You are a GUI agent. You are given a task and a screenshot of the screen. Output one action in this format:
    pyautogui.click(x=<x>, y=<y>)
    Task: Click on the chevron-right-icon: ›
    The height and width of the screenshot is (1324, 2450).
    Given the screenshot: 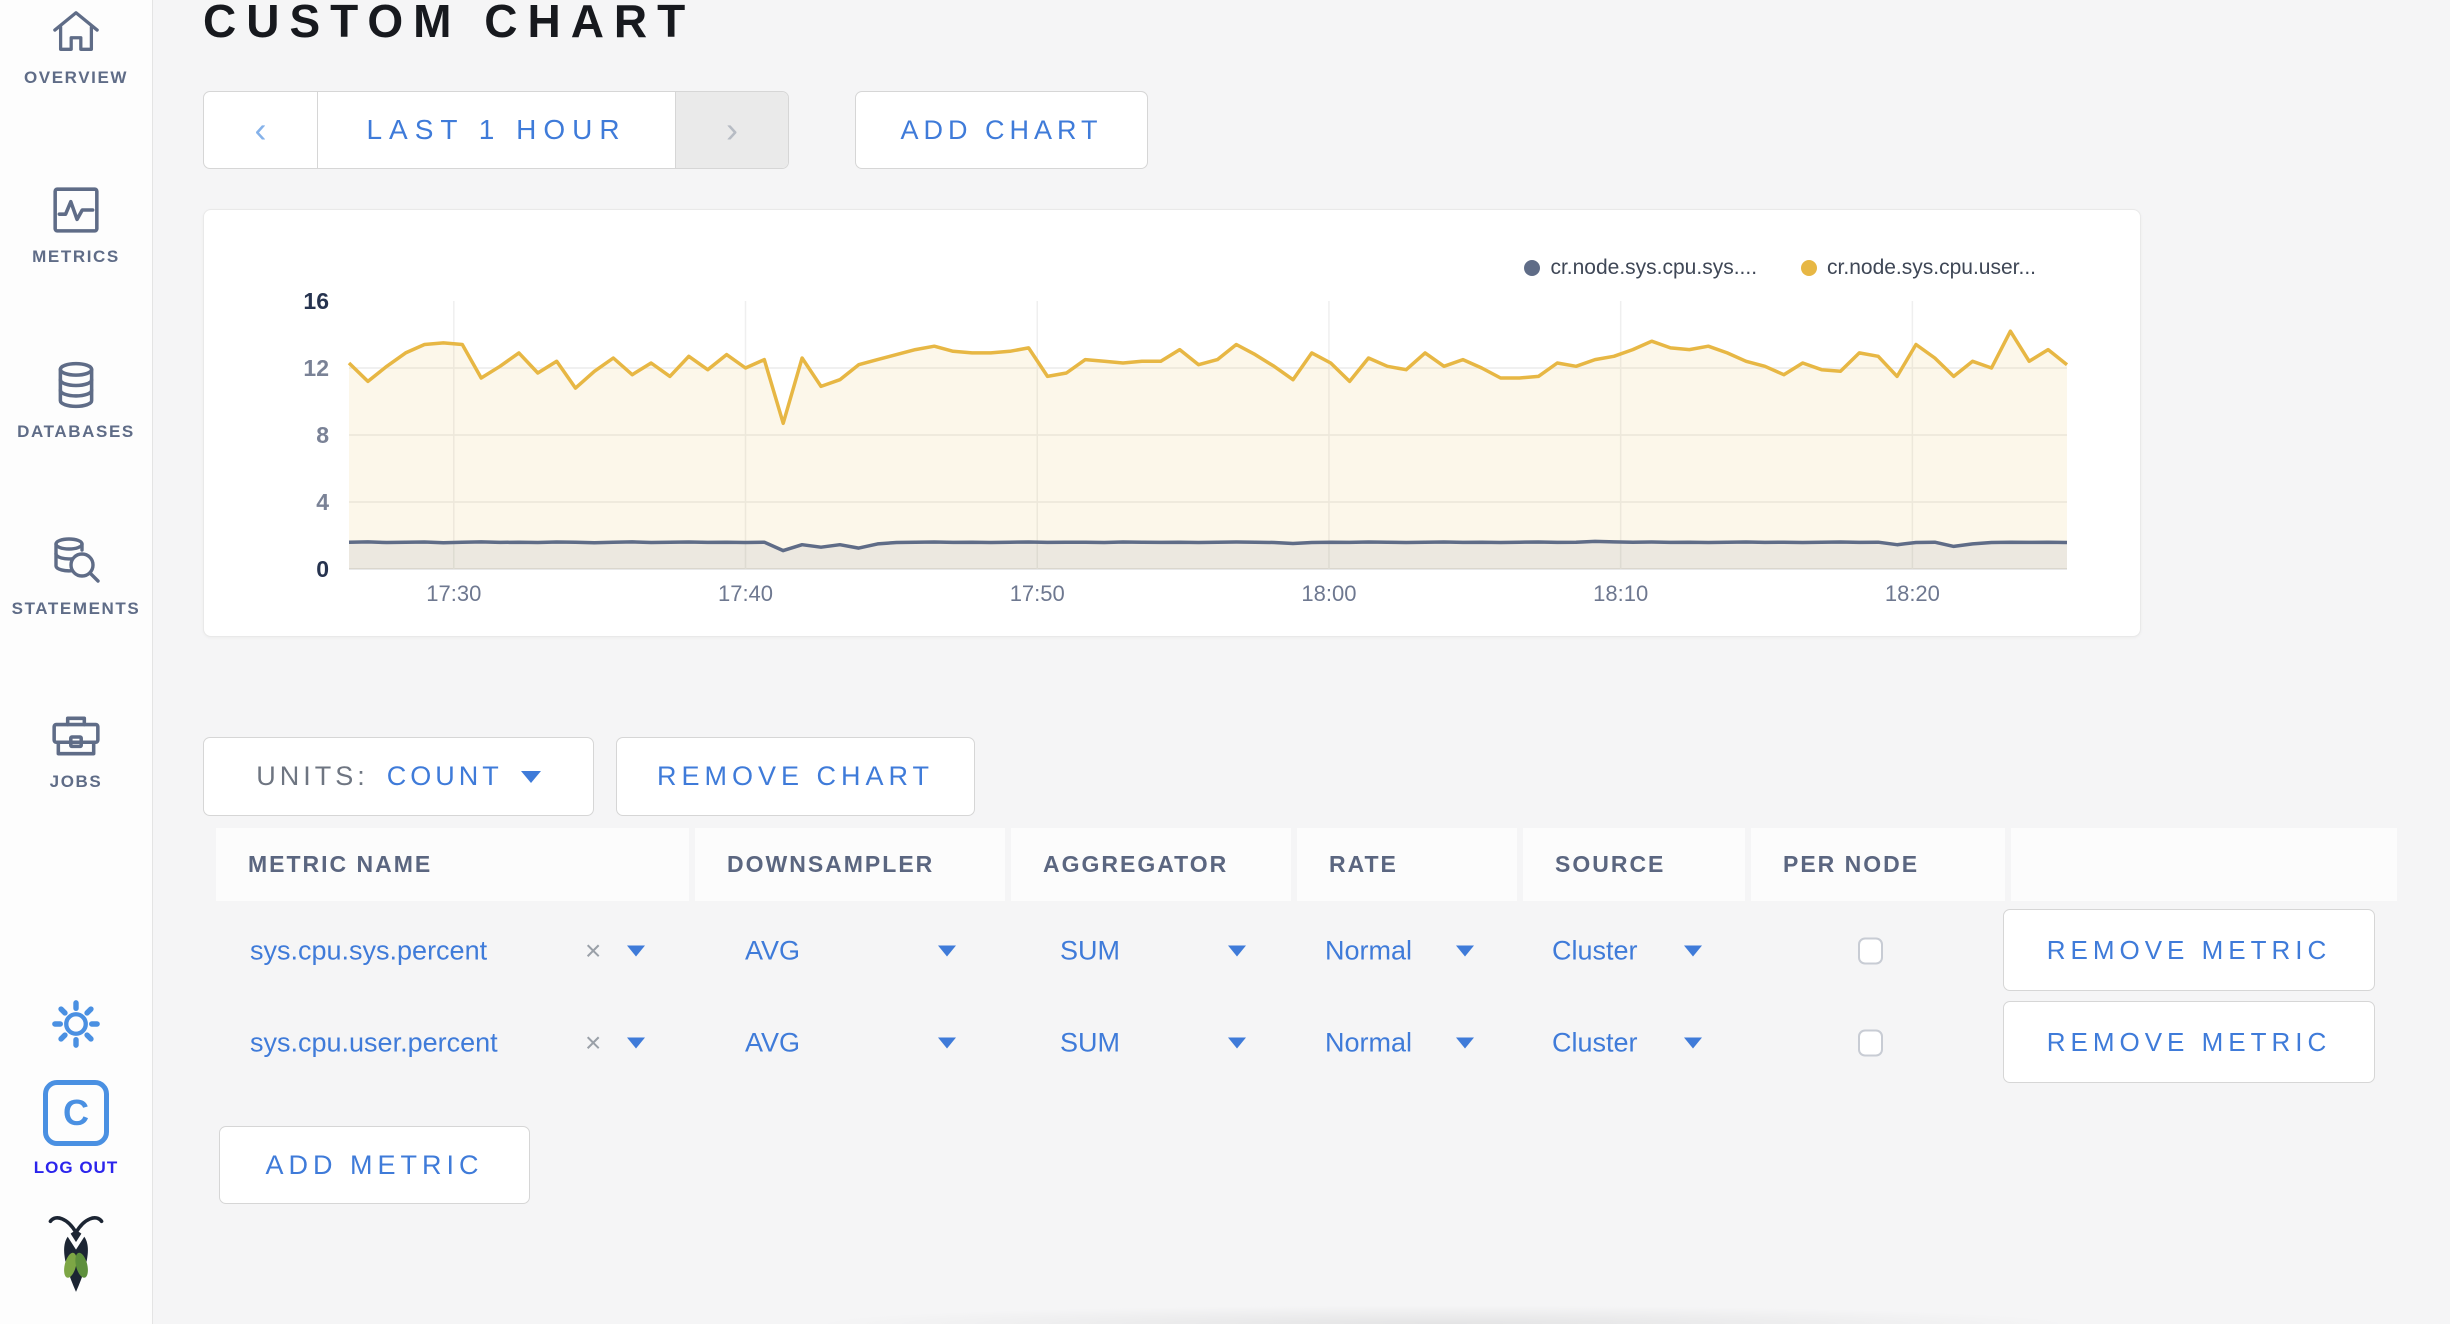 What is the action you would take?
    pyautogui.click(x=732, y=129)
    